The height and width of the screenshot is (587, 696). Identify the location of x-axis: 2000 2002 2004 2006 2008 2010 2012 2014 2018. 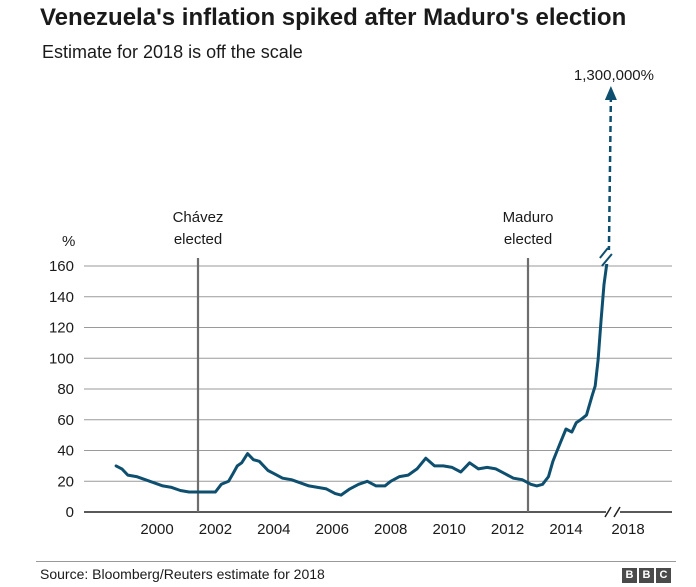
(392, 522).